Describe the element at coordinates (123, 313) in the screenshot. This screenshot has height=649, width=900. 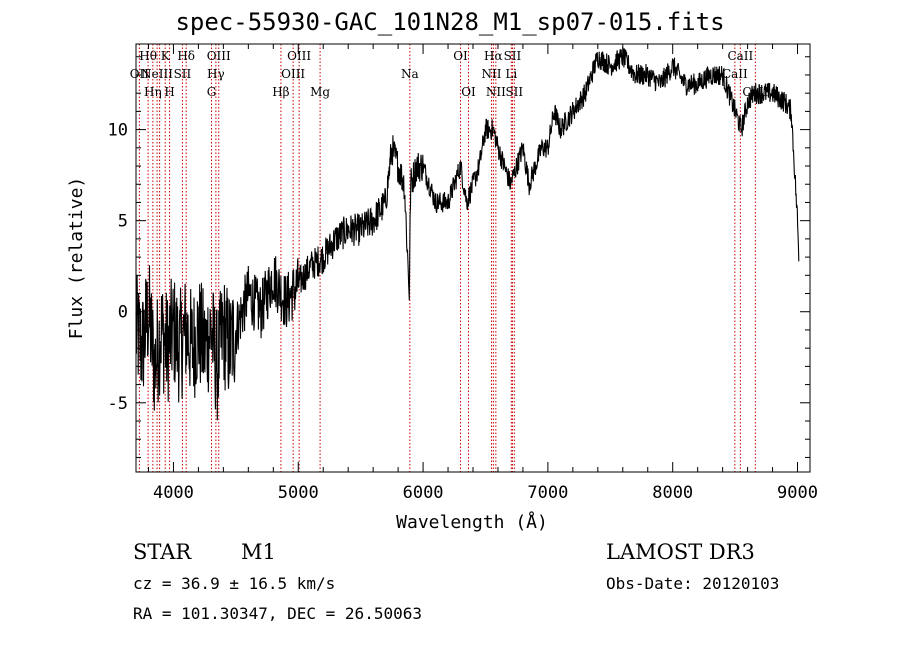
I see `y-tick-label: 0` at that location.